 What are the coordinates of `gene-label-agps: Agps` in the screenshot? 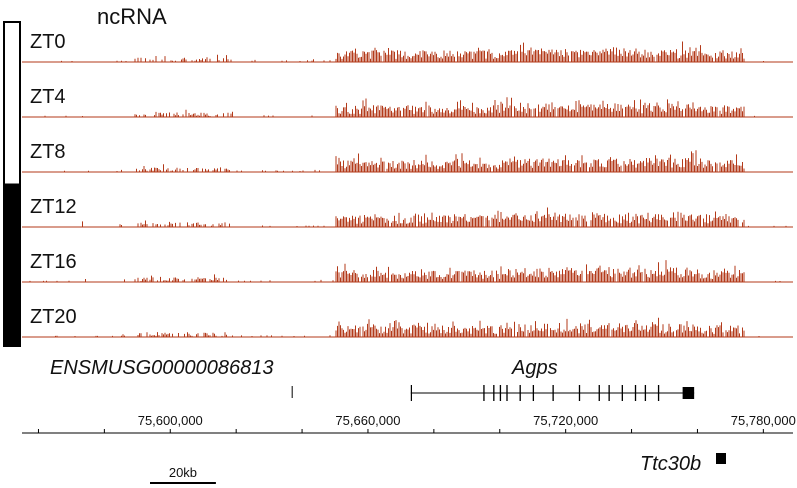 It's located at (534, 368).